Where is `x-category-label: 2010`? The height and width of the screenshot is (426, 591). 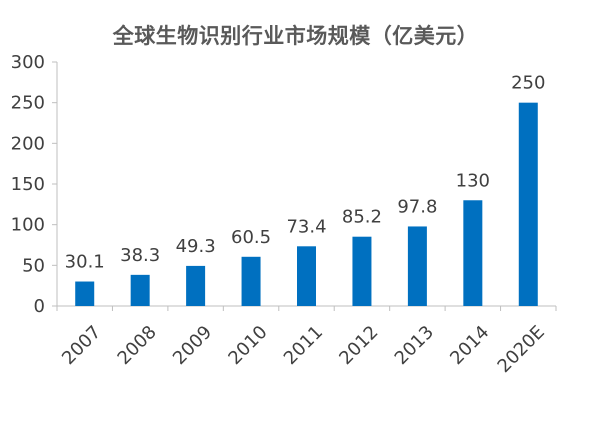 x-category-label: 2010 is located at coordinates (247, 345).